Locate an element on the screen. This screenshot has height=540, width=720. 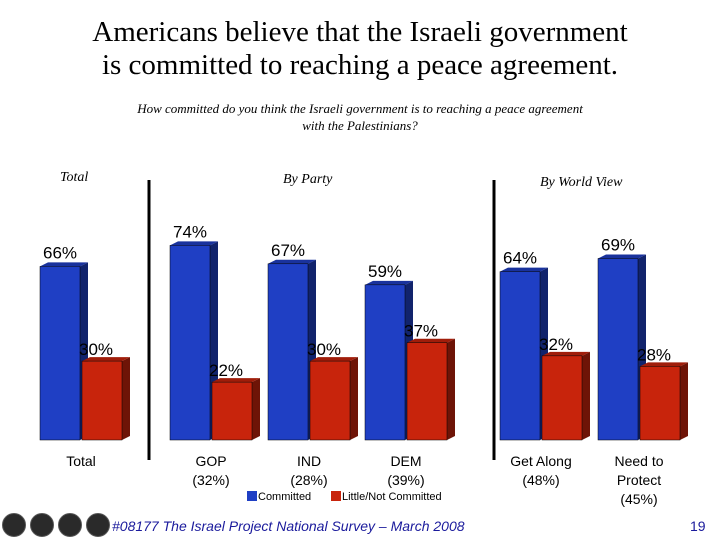
legend-label: Committed is located at coordinates (284, 497).